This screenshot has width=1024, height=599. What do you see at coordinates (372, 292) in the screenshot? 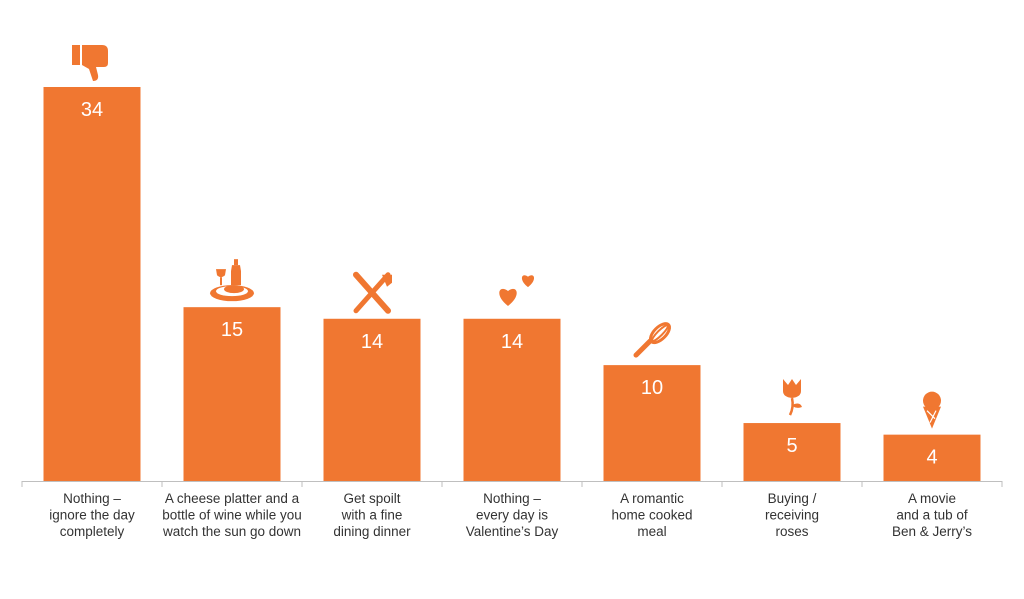
I see `fork-and-knife-icon` at bounding box center [372, 292].